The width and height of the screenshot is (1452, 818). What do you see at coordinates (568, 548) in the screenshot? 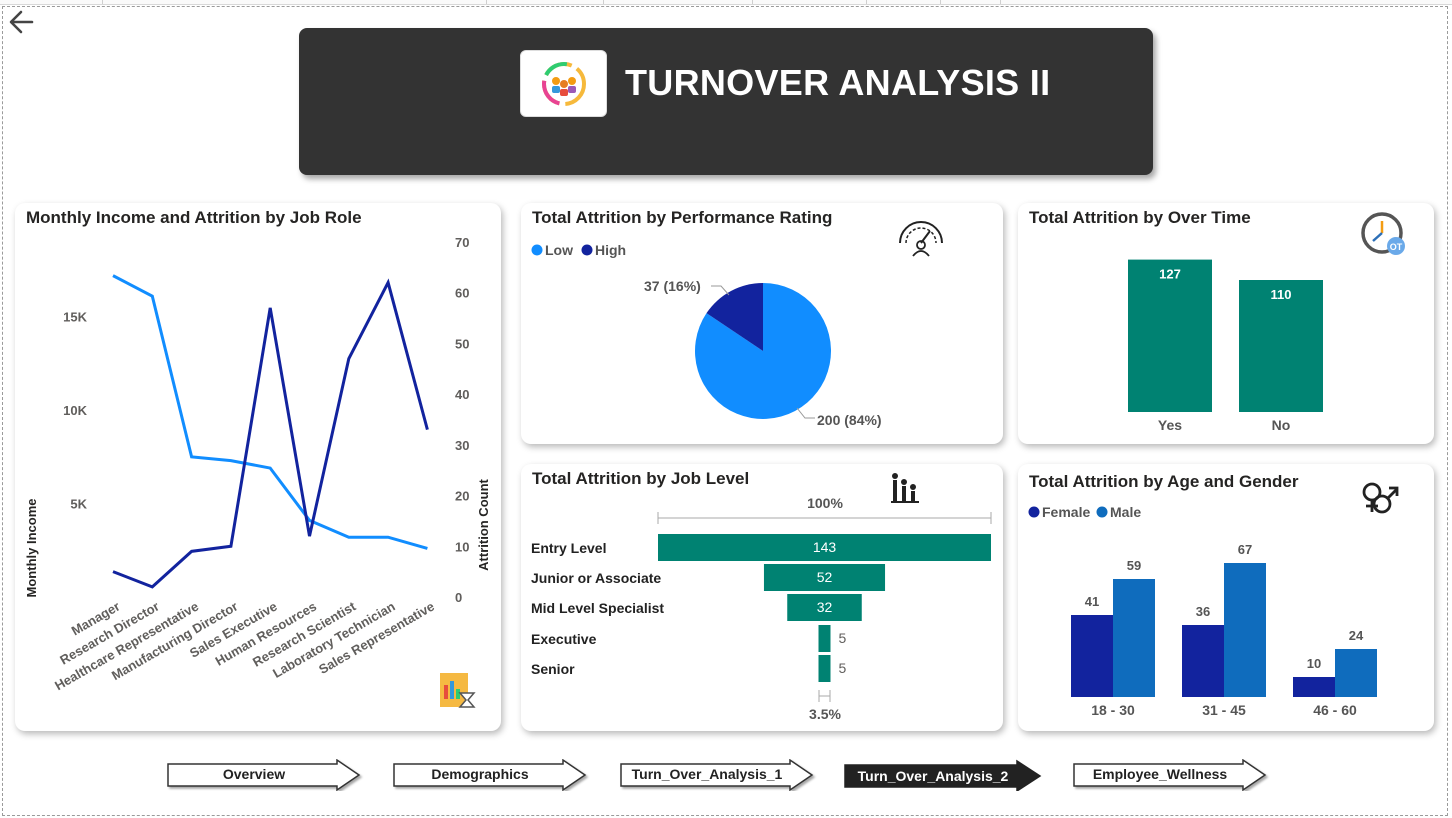
I see `funnel-category-label: Entry Level` at bounding box center [568, 548].